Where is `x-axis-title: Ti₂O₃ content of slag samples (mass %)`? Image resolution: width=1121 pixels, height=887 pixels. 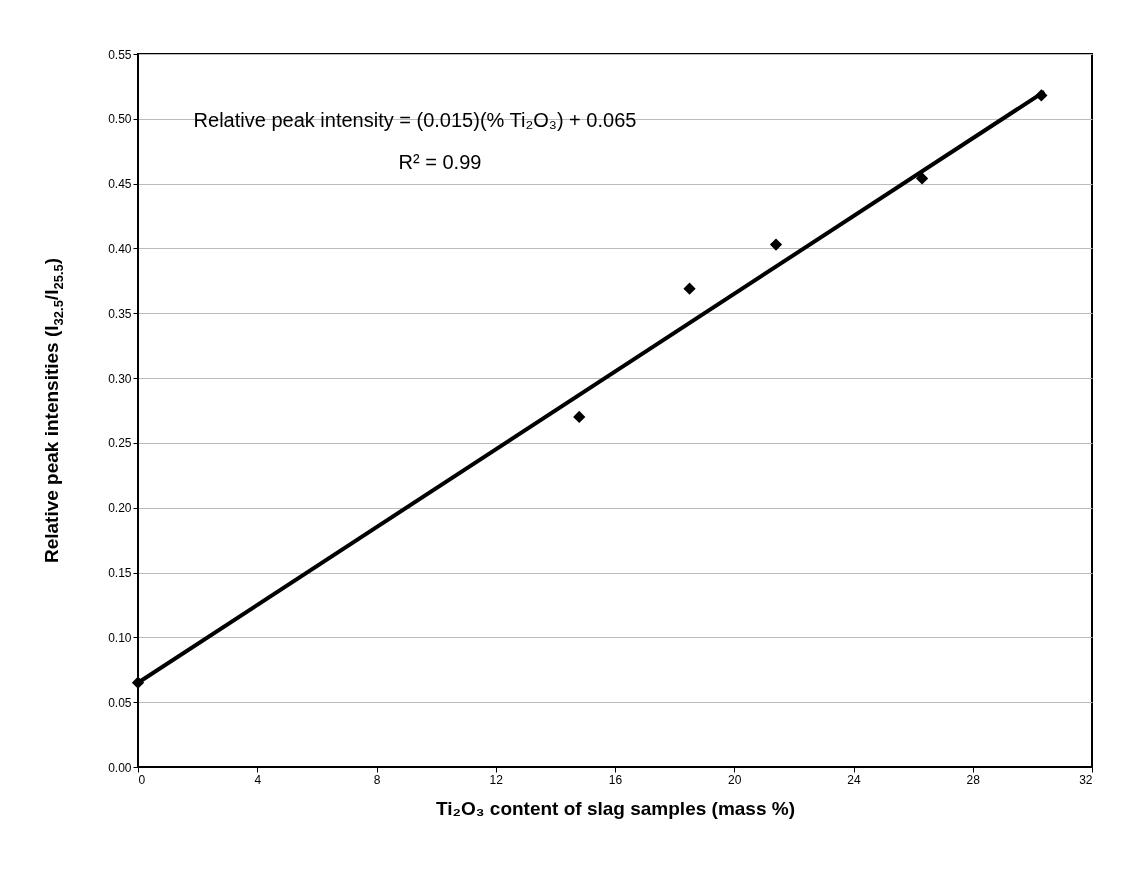 x-axis-title: Ti₂O₃ content of slag samples (mass %) is located at coordinates (615, 808).